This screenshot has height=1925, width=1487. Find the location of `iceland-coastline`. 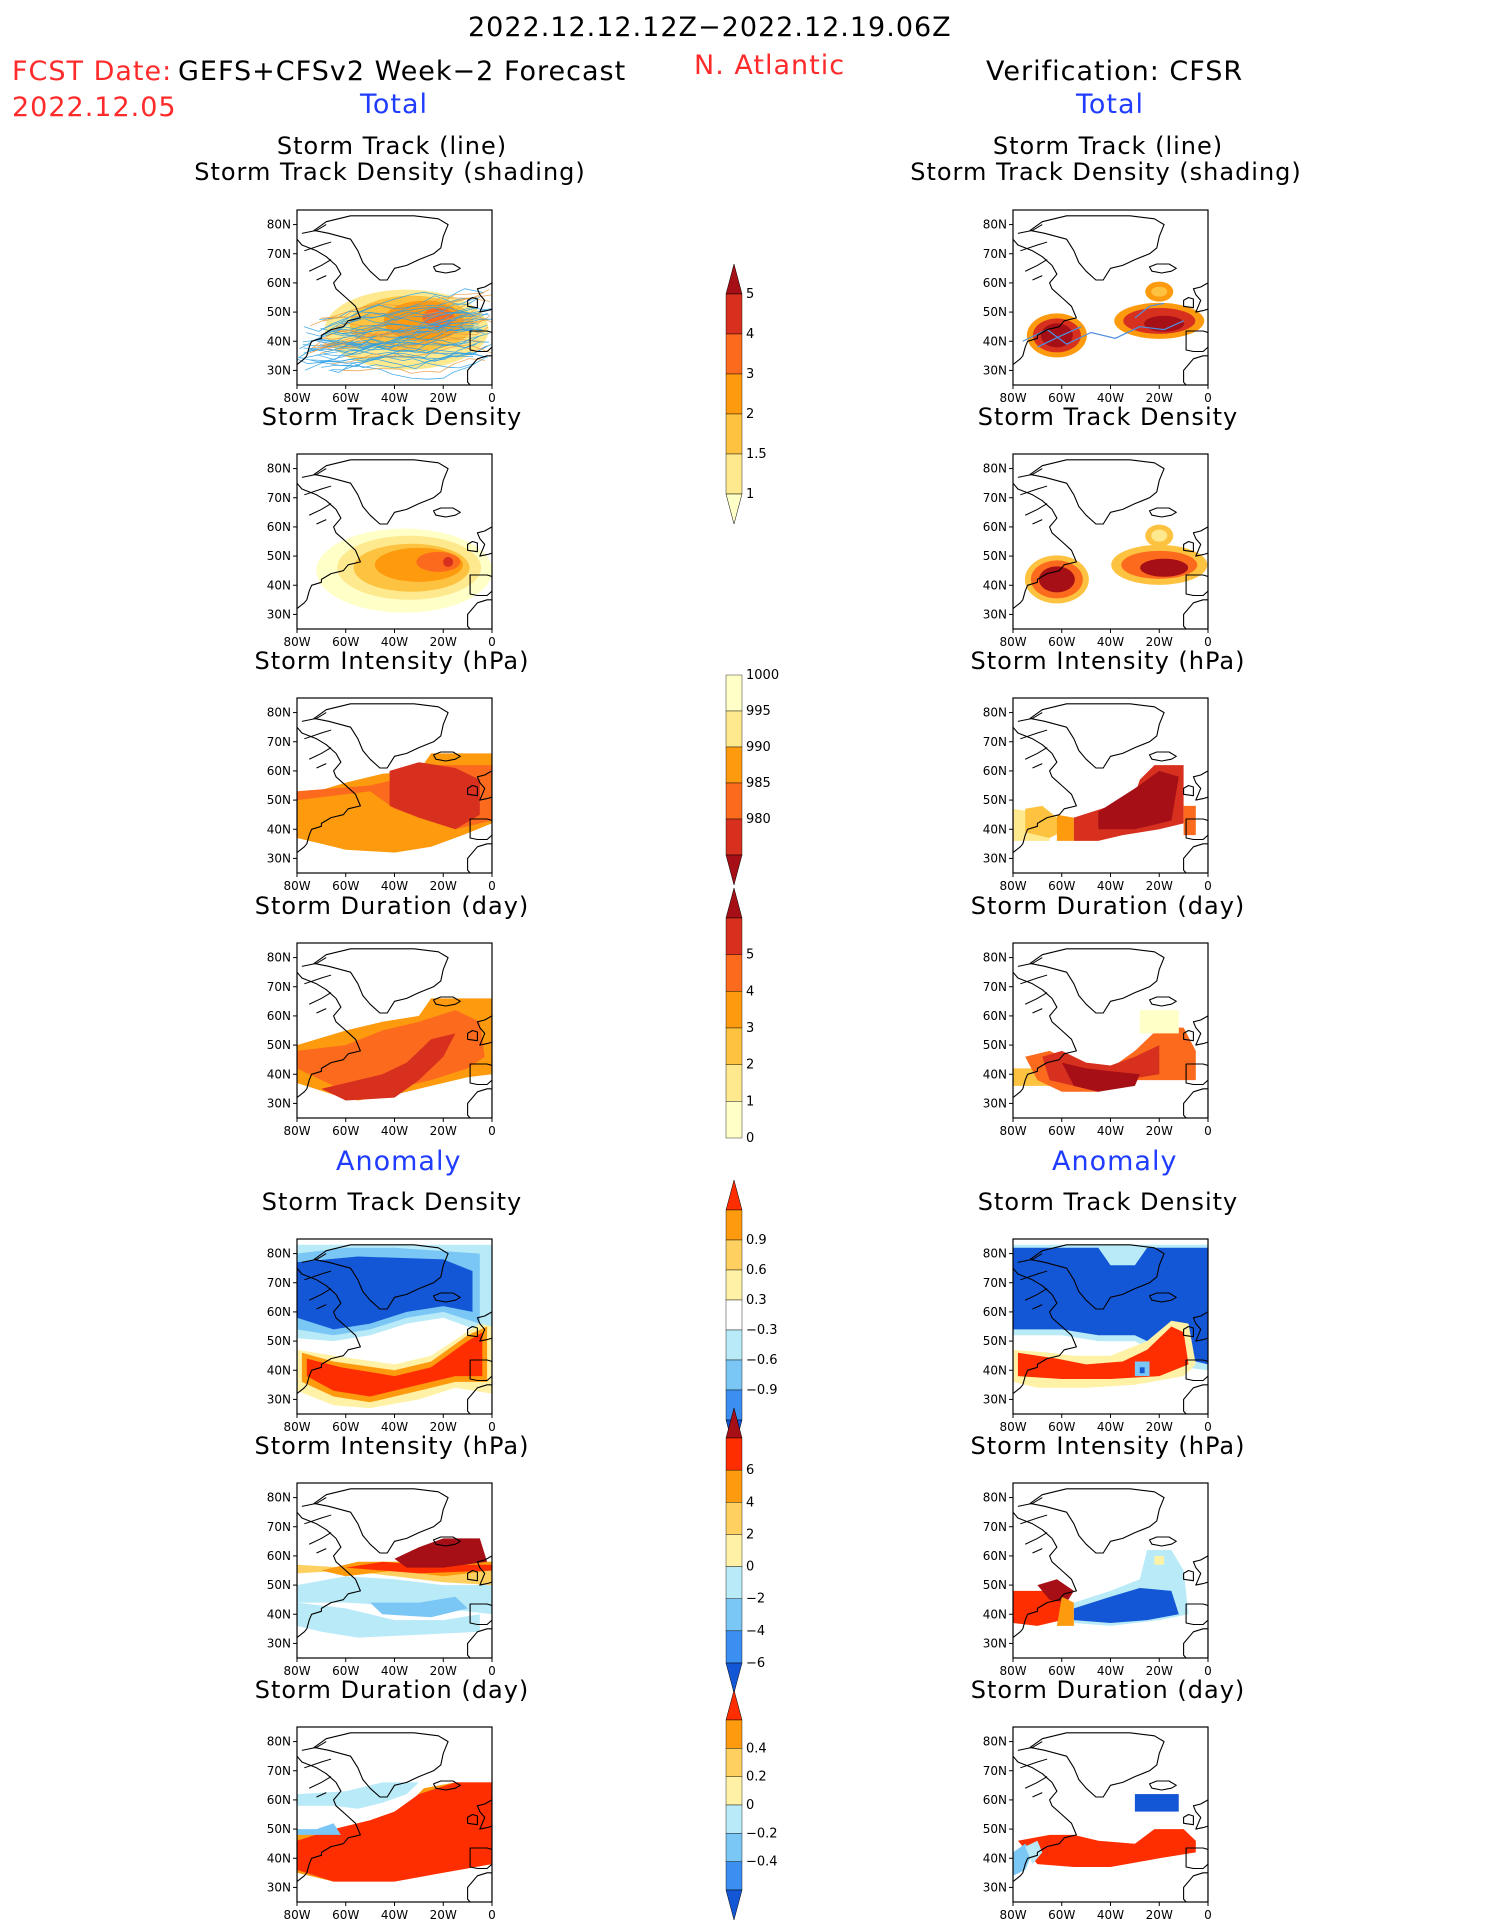

iceland-coastline is located at coordinates (1162, 1297).